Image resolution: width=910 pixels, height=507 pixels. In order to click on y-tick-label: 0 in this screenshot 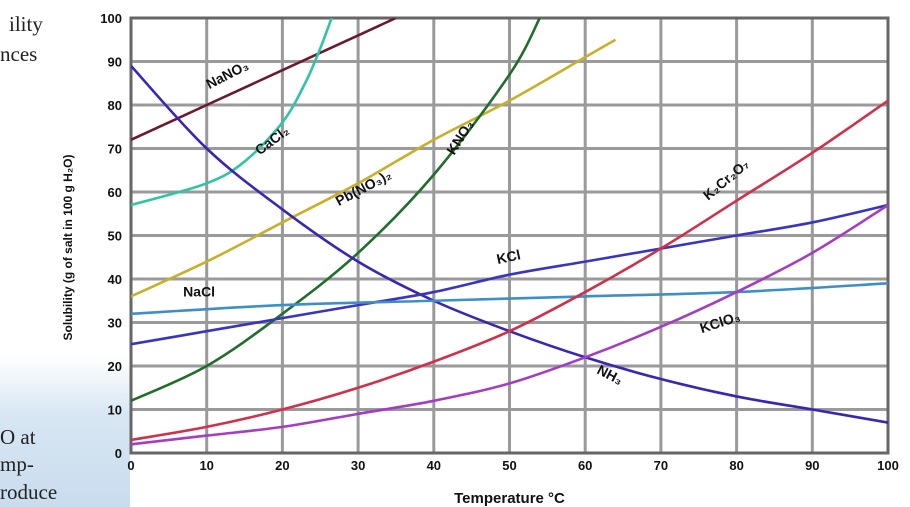, I will do `click(118, 453)`.